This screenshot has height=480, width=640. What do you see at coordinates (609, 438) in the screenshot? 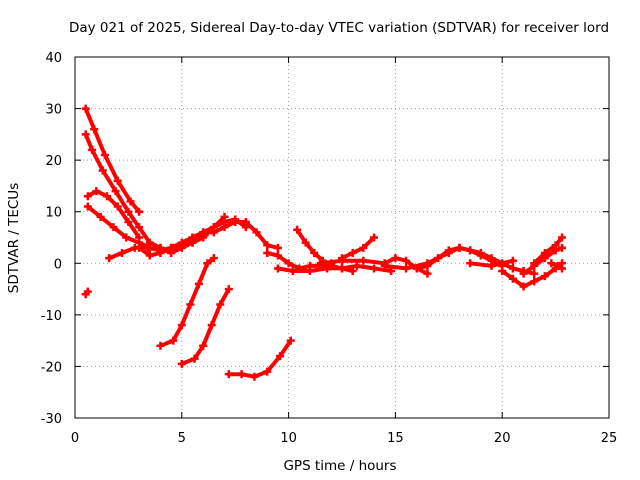
I see `x-tick-label: 25` at bounding box center [609, 438].